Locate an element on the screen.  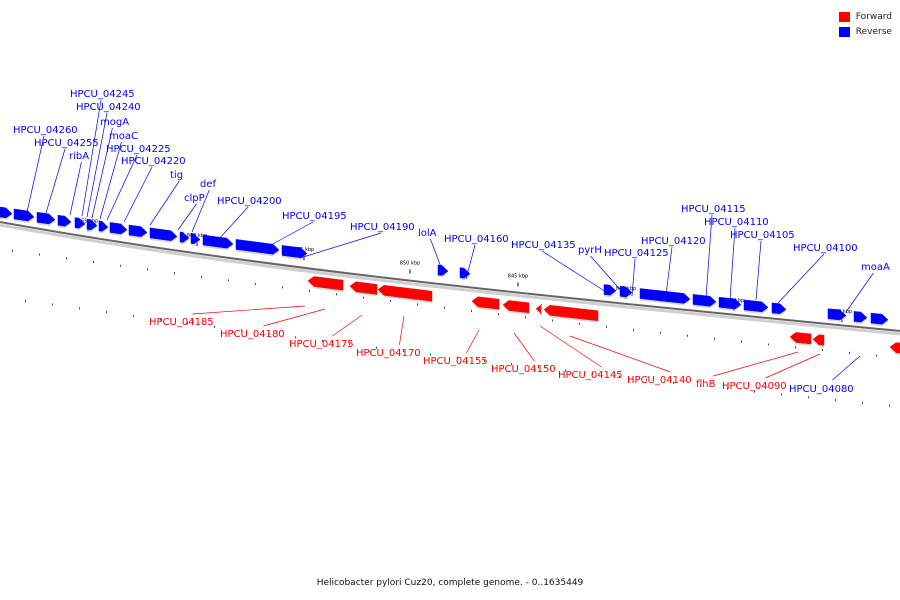
legend-reverse-label: Reverse is located at coordinates (873, 31).